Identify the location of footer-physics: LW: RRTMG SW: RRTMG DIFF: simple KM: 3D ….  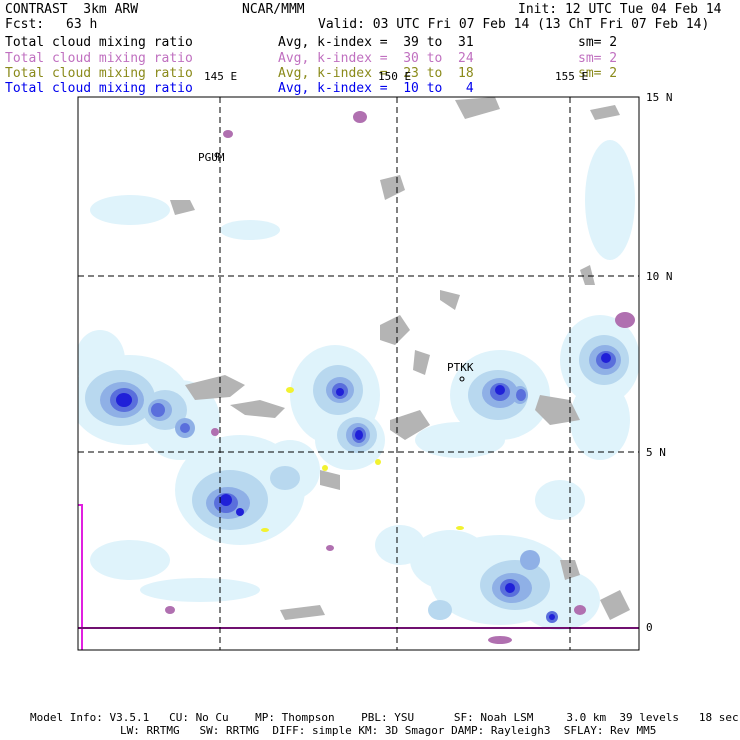
(388, 730).